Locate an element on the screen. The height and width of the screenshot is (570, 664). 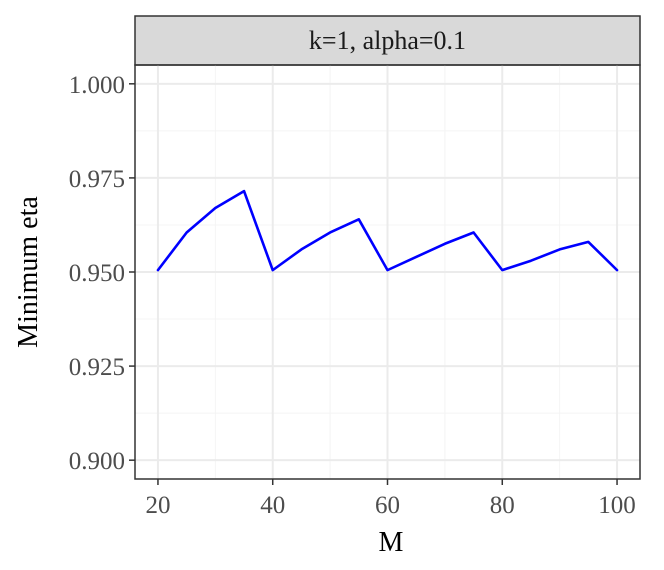
facet-strip: k=1, alpha=0.1 is located at coordinates (387, 40).